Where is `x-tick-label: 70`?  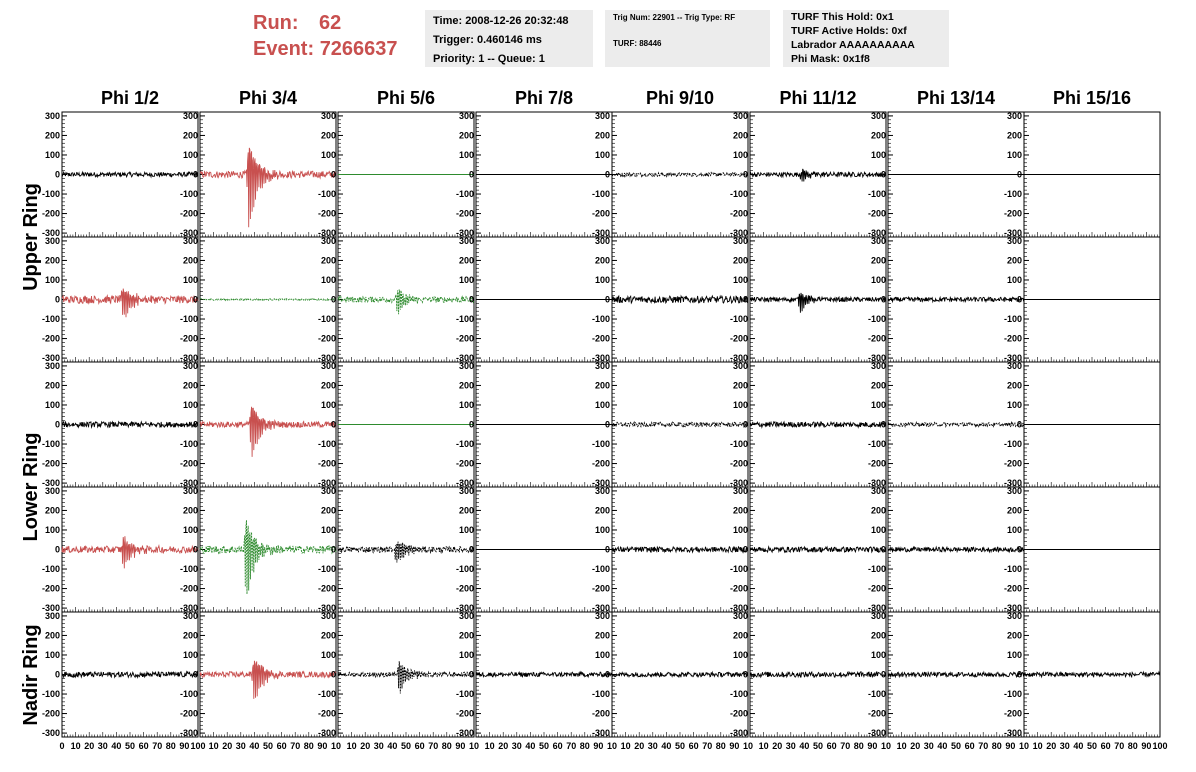
x-tick-label: 70 is located at coordinates (157, 746).